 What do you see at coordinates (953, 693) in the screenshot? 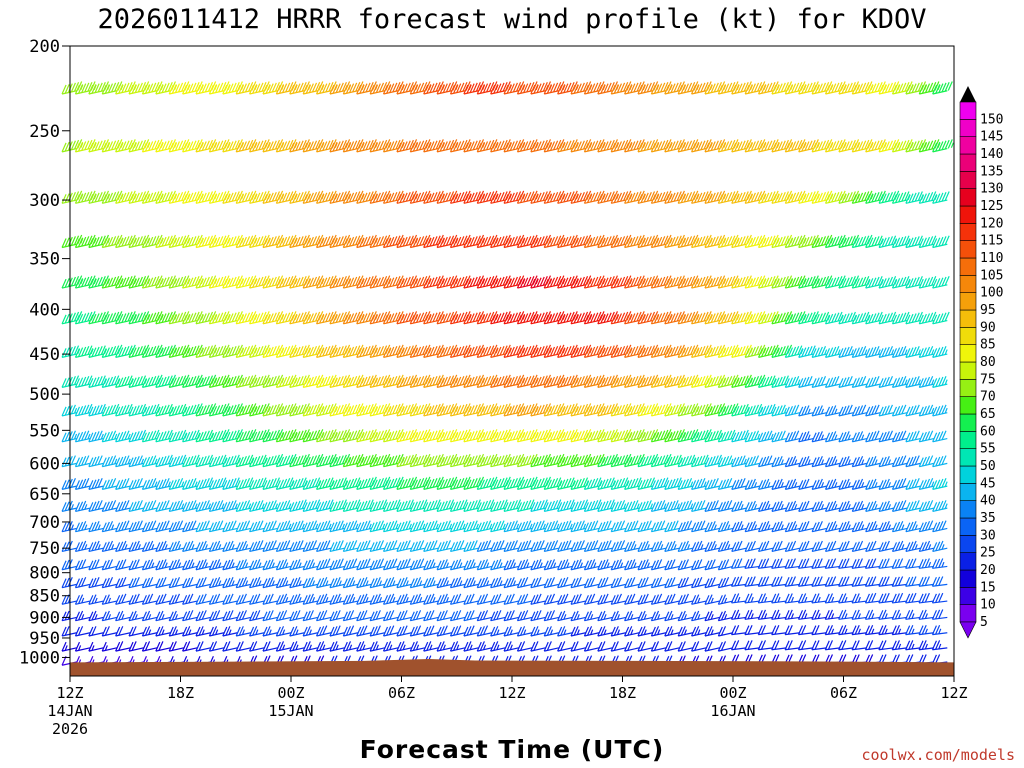
I see `x-tick-label: 12Z` at bounding box center [953, 693].